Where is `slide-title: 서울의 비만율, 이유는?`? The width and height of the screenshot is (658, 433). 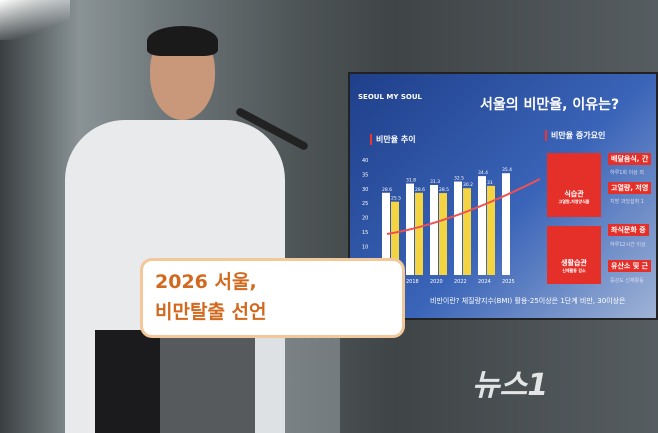 slide-title: 서울의 비만율, 이유는? is located at coordinates (550, 105).